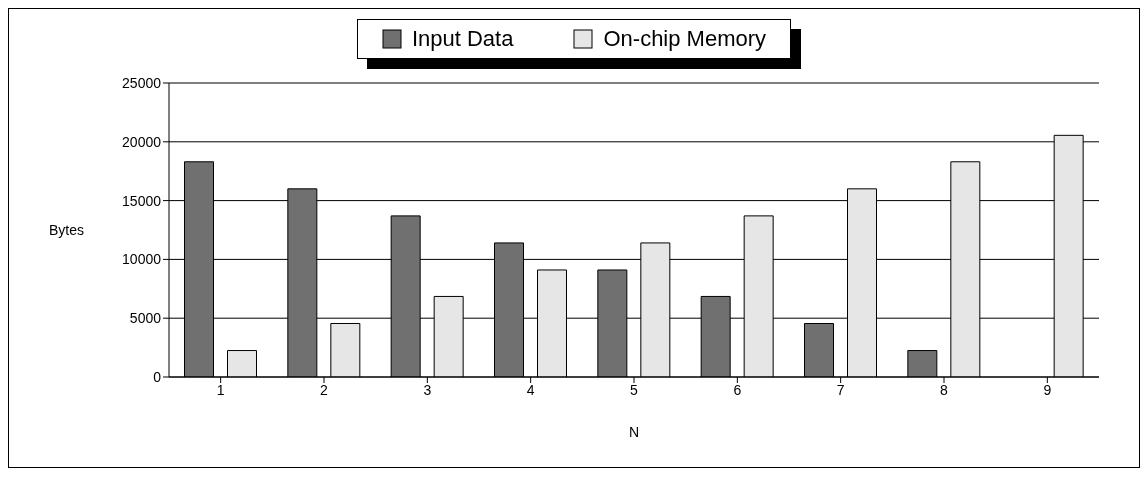 Image resolution: width=1148 pixels, height=477 pixels. I want to click on x-tick-label: 3, so click(427, 389).